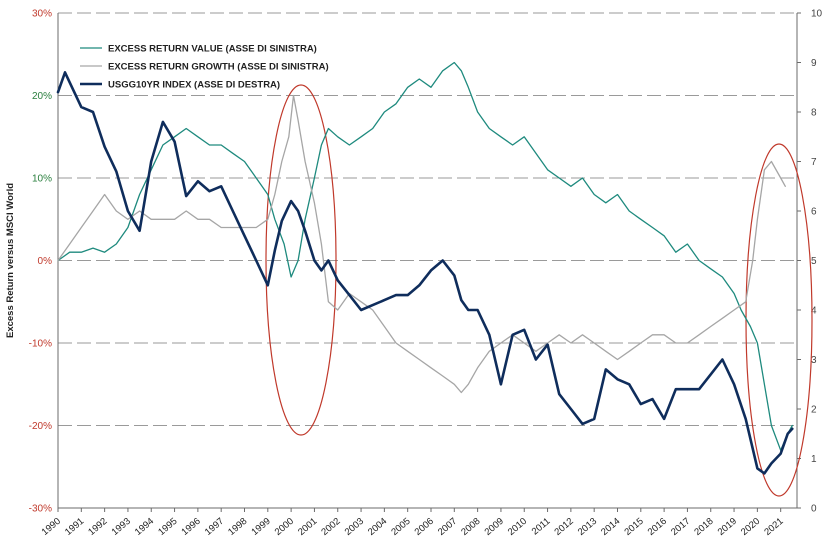 The height and width of the screenshot is (544, 834). What do you see at coordinates (750, 527) in the screenshot?
I see `x-tick-label-30: 2020` at bounding box center [750, 527].